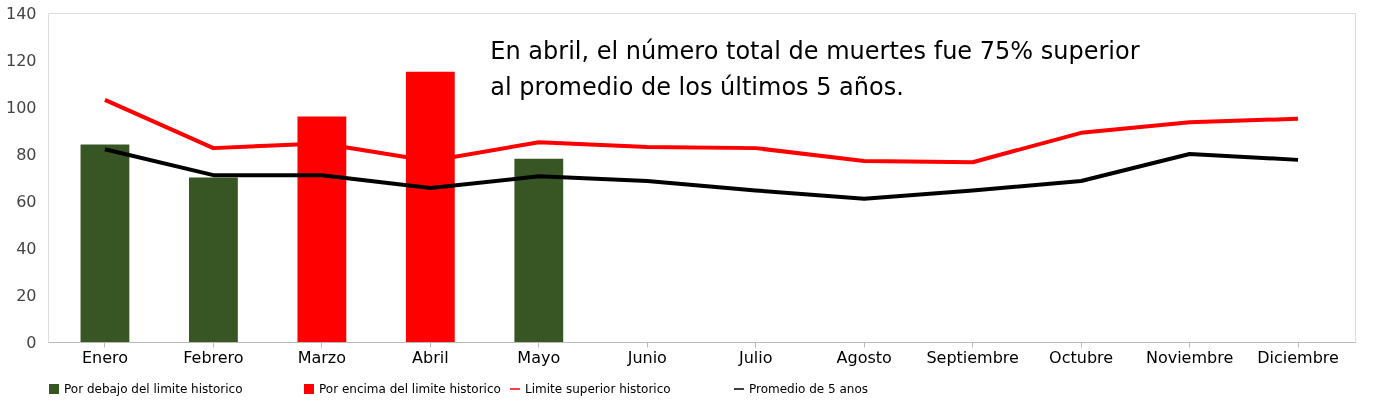 This screenshot has width=1375, height=413. Describe the element at coordinates (21, 60) in the screenshot. I see `y-tick-label: 120` at that location.